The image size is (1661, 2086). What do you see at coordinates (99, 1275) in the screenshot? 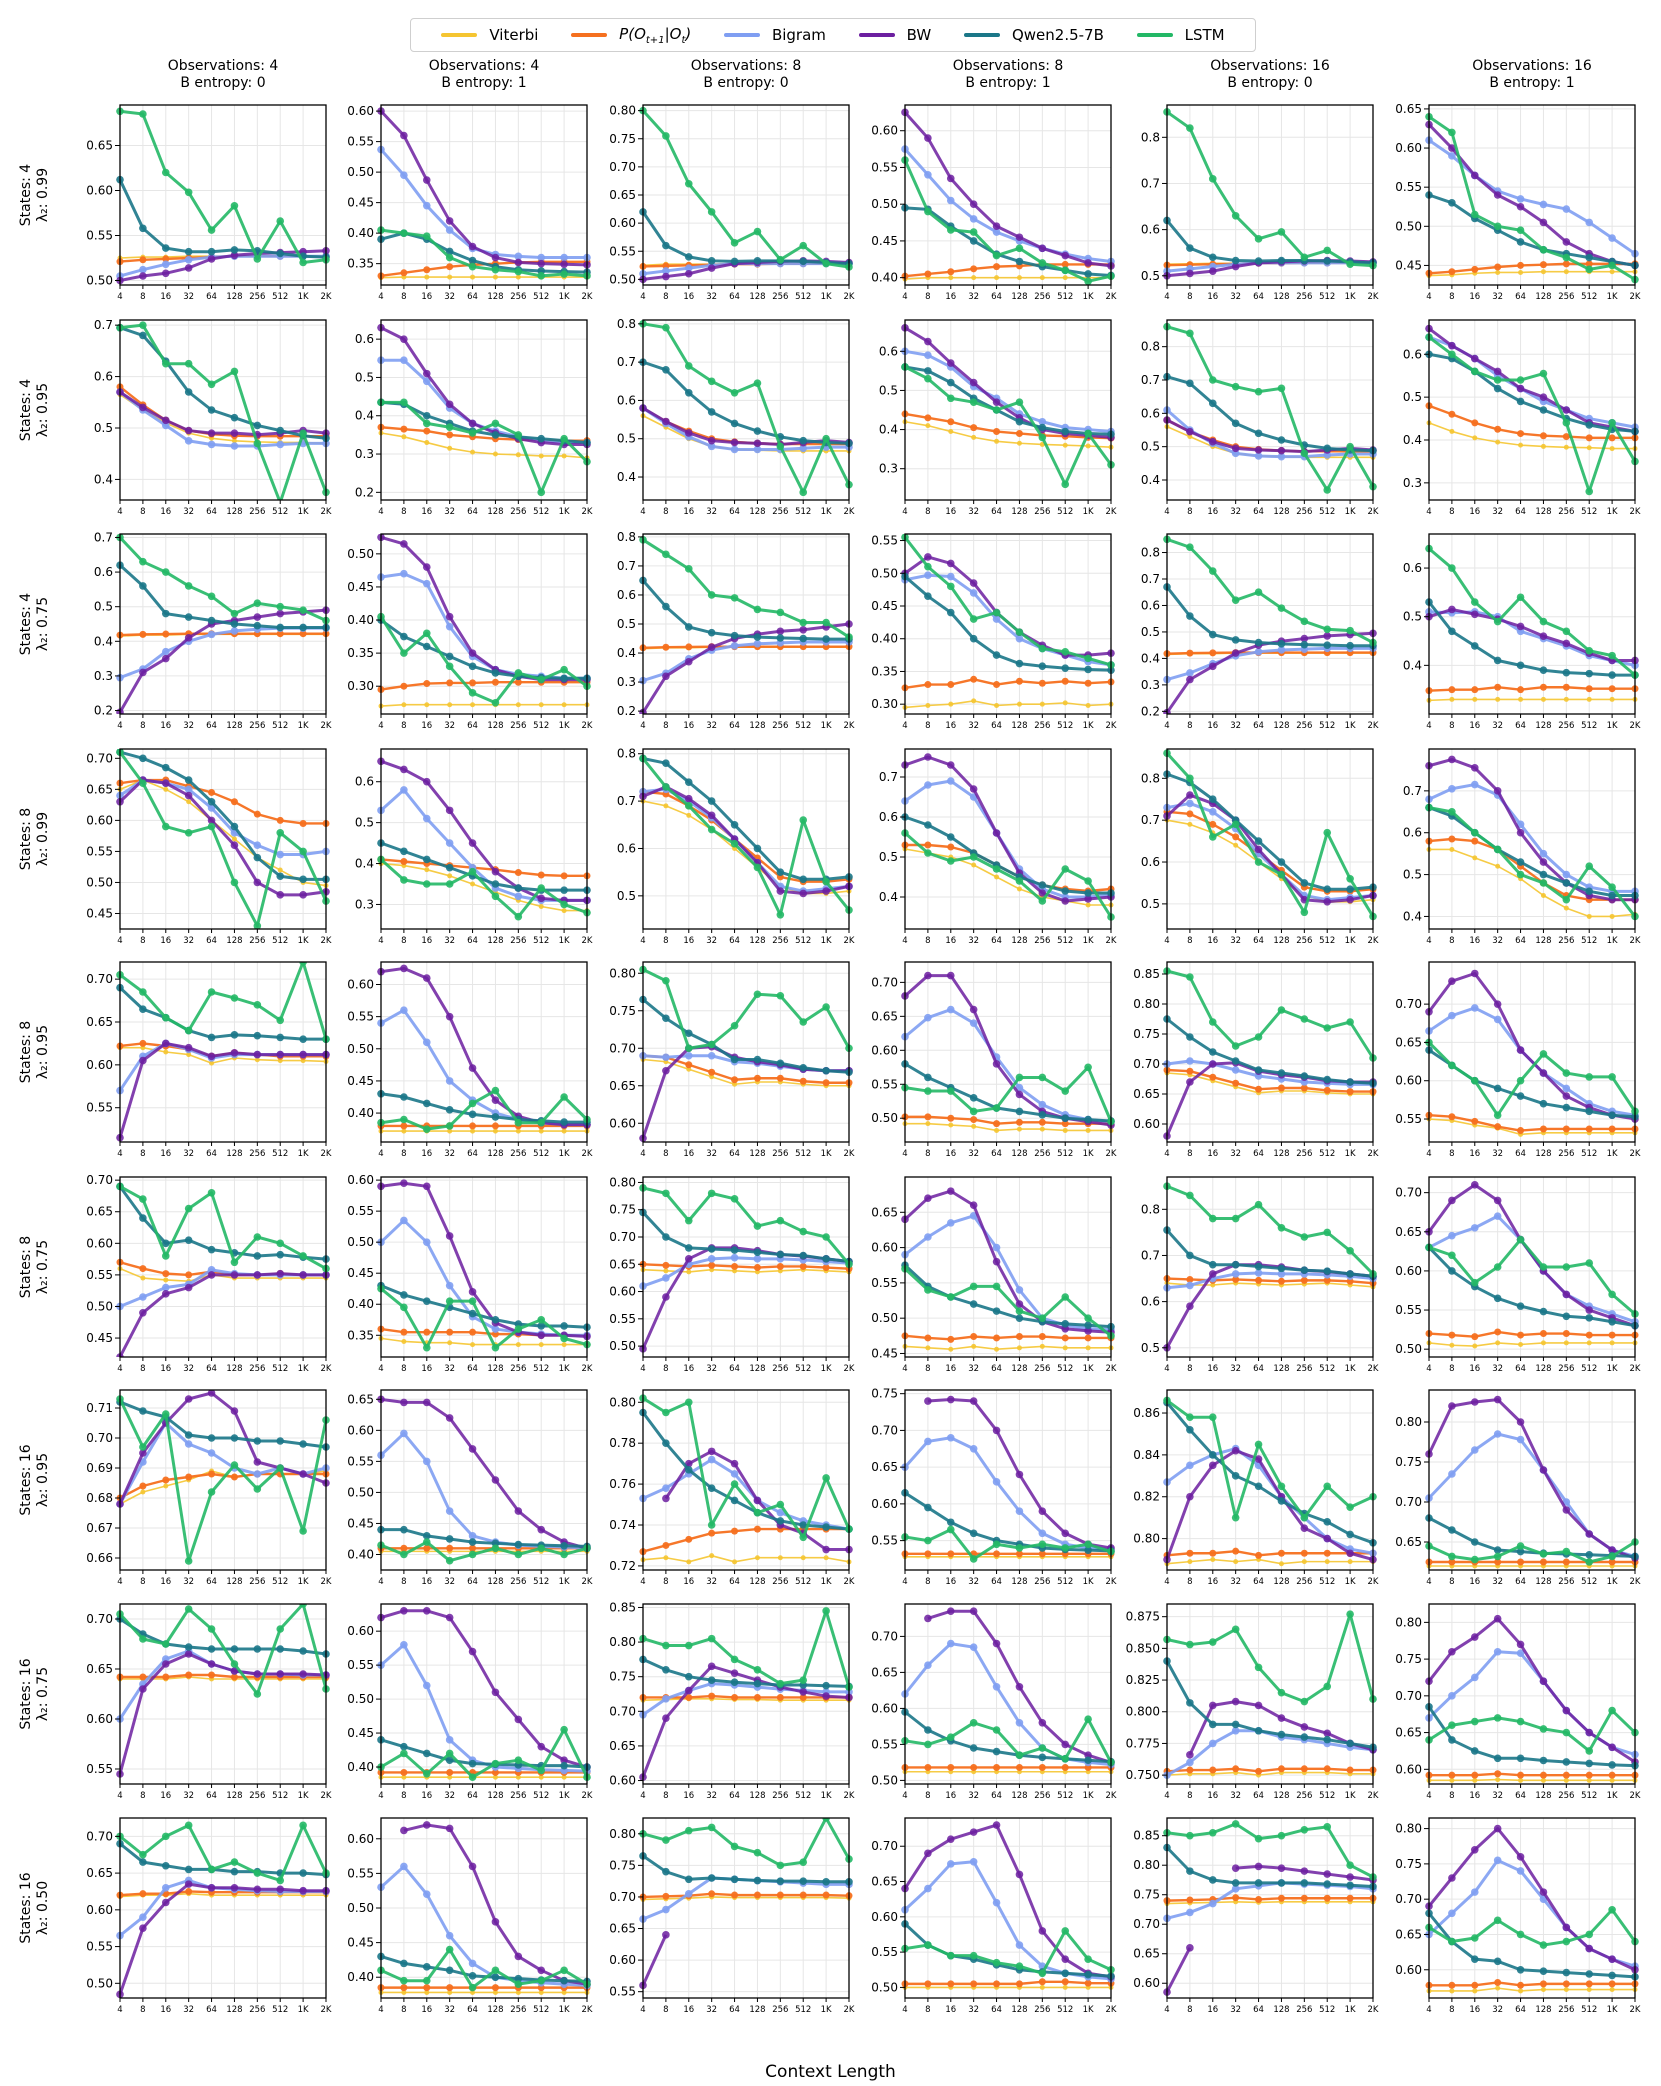
I see `y-tick-label: 0.55` at bounding box center [99, 1275].